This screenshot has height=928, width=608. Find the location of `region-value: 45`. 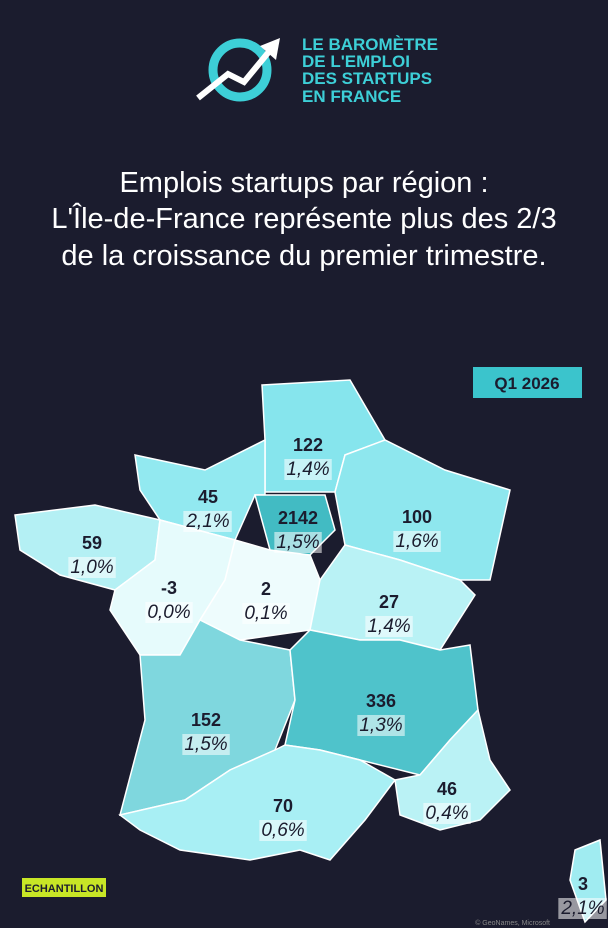

region-value: 45 is located at coordinates (208, 497).